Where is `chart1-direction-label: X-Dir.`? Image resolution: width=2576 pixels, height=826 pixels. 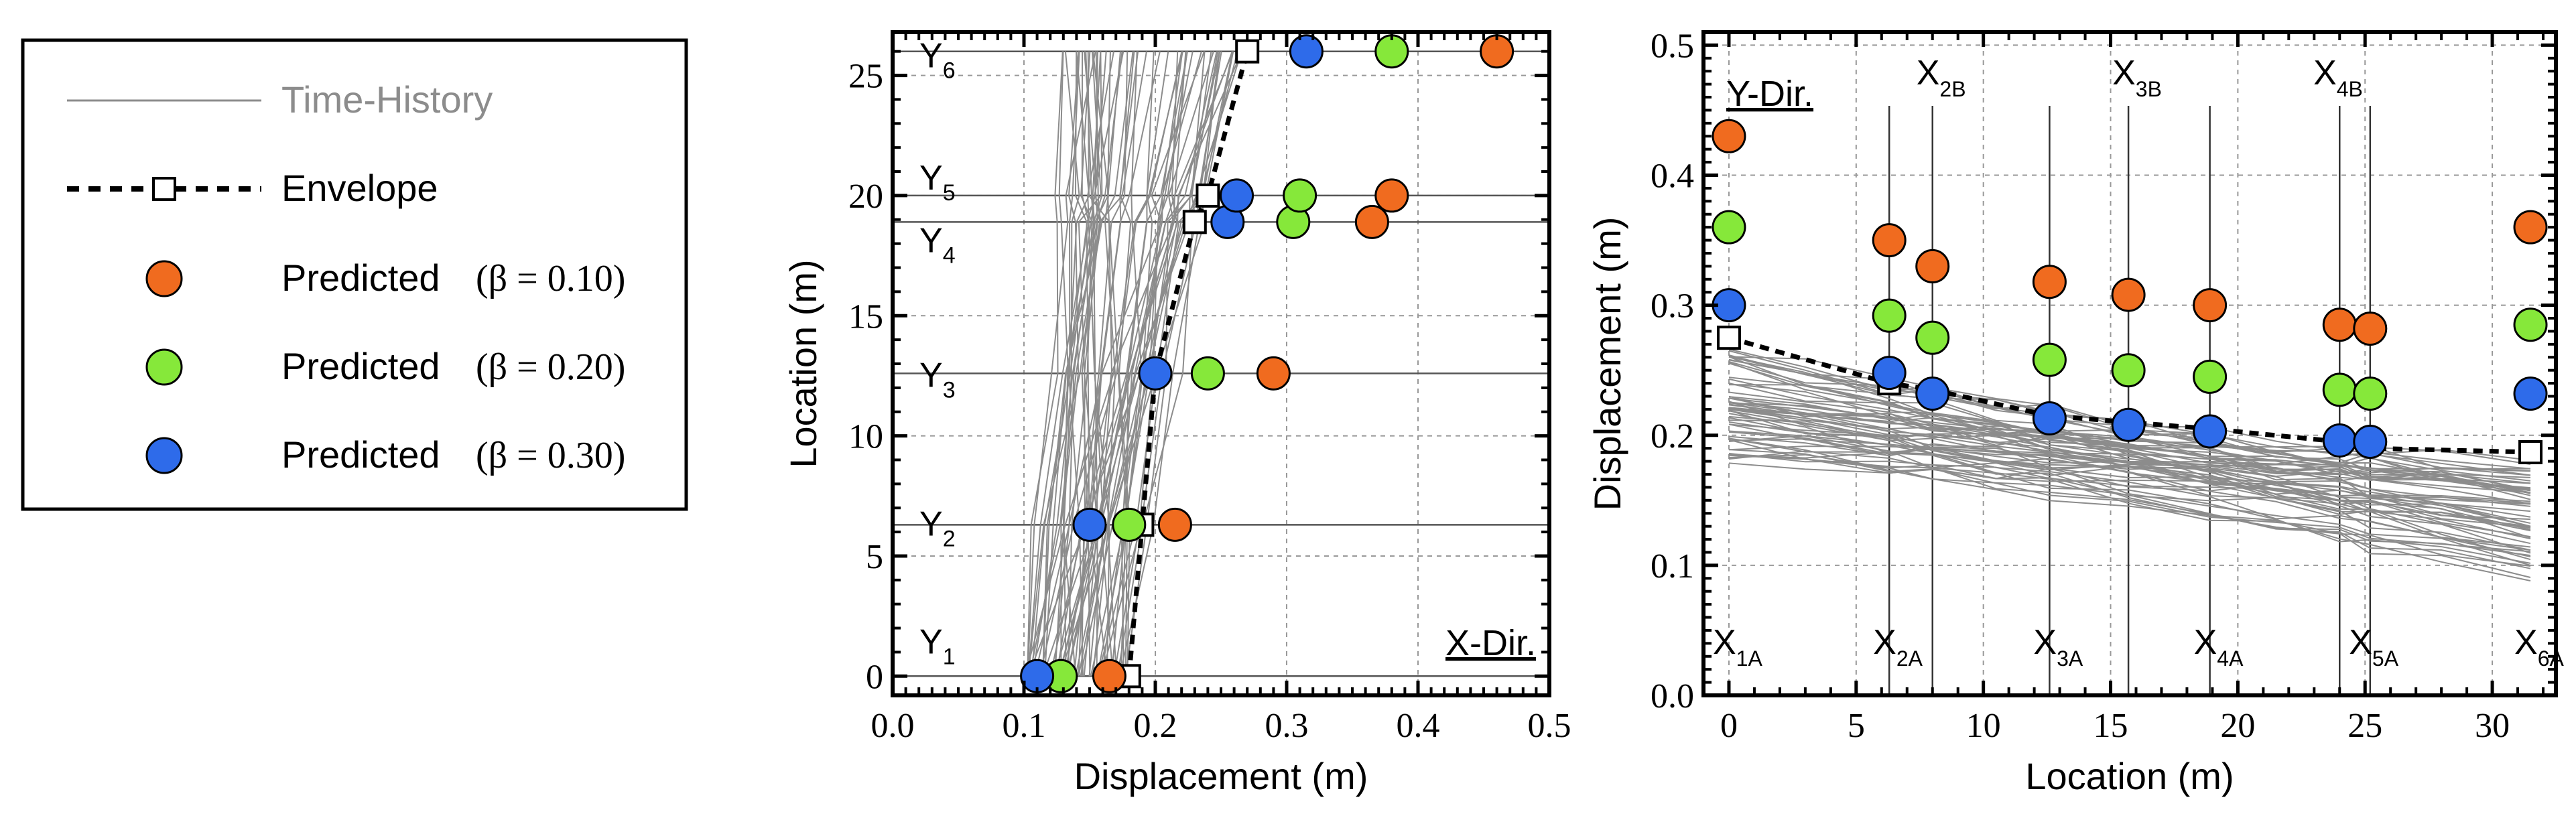 chart1-direction-label: X-Dir. is located at coordinates (1490, 643).